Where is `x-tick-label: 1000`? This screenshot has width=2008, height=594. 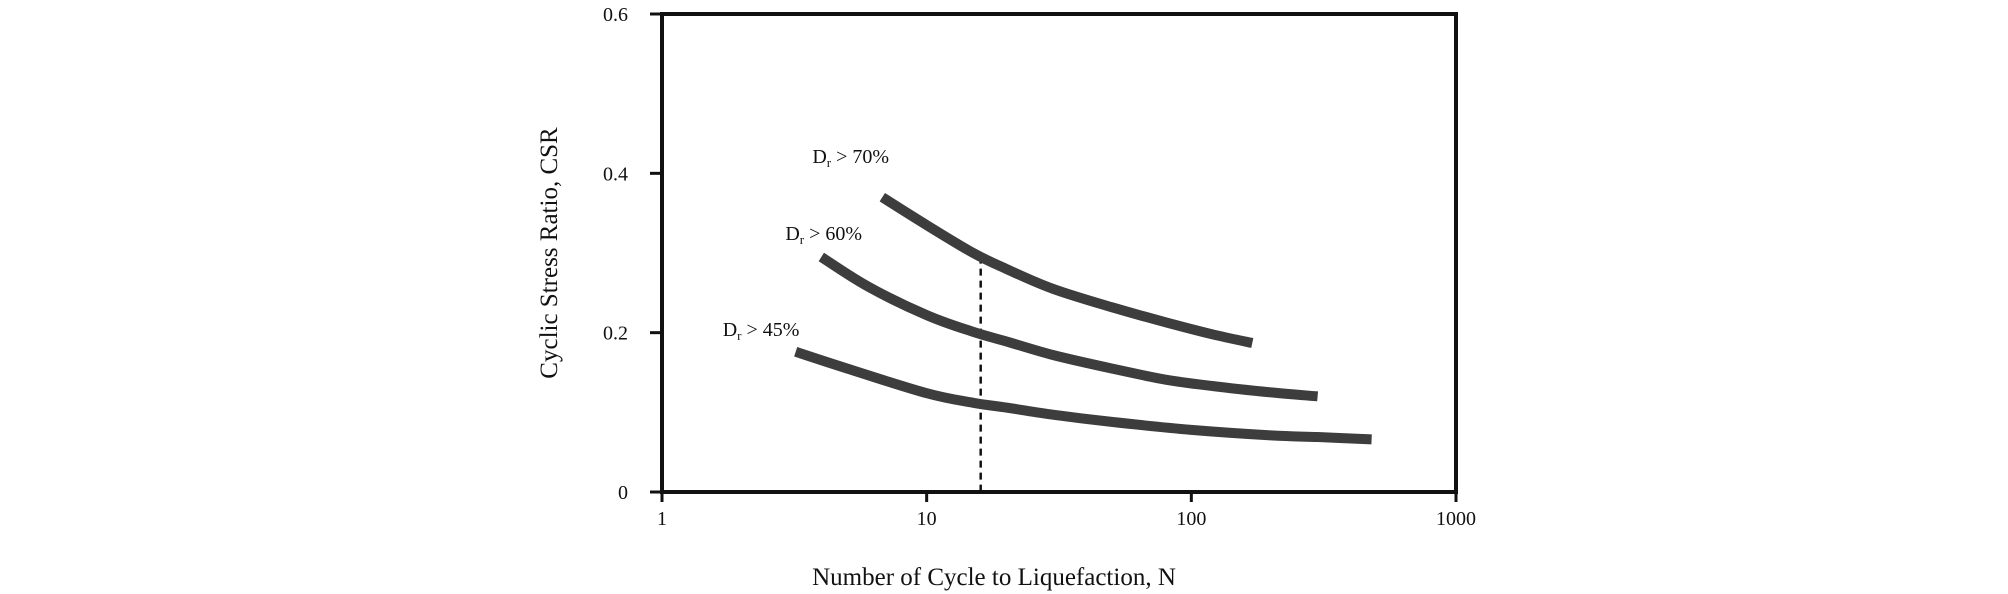 x-tick-label: 1000 is located at coordinates (1456, 519).